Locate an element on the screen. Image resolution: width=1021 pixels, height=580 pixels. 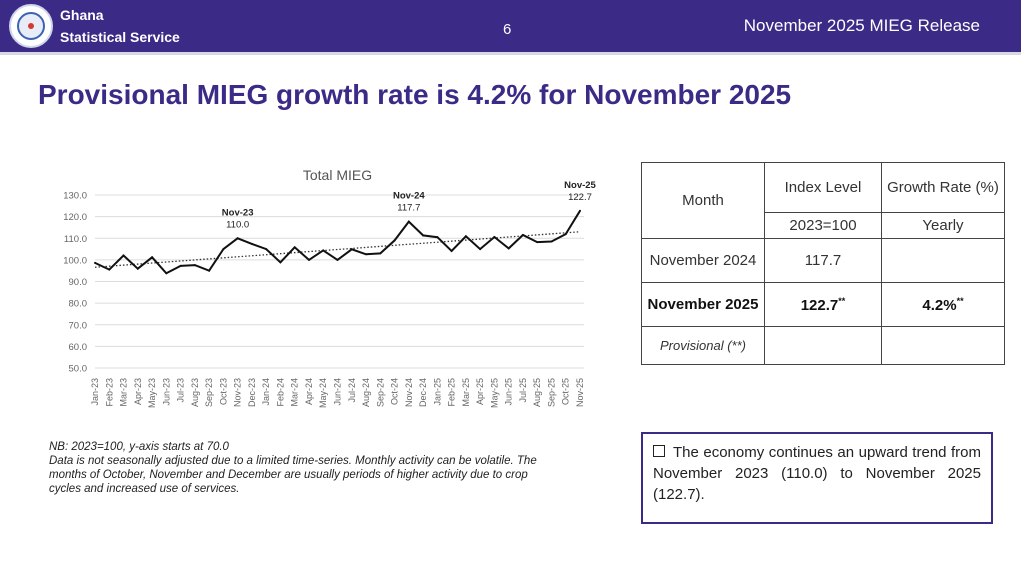
x-tick-label: May-24 is located at coordinates (323, 393).